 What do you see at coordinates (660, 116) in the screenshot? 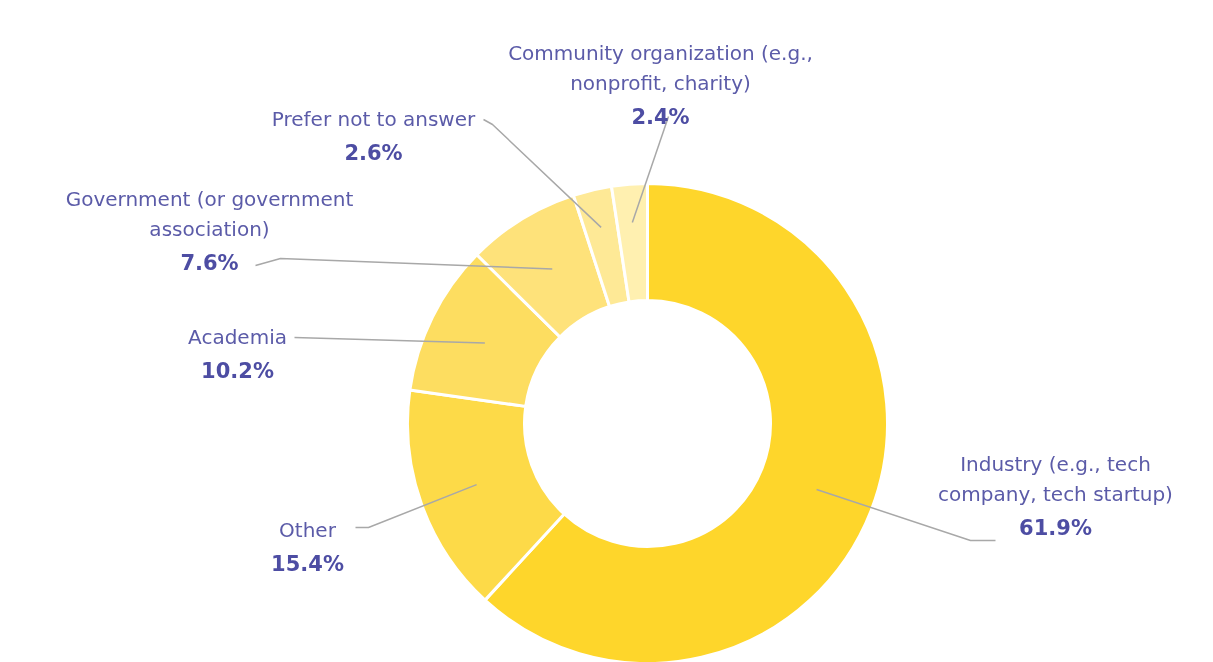
I see `data-label: 2.4%` at bounding box center [660, 116].